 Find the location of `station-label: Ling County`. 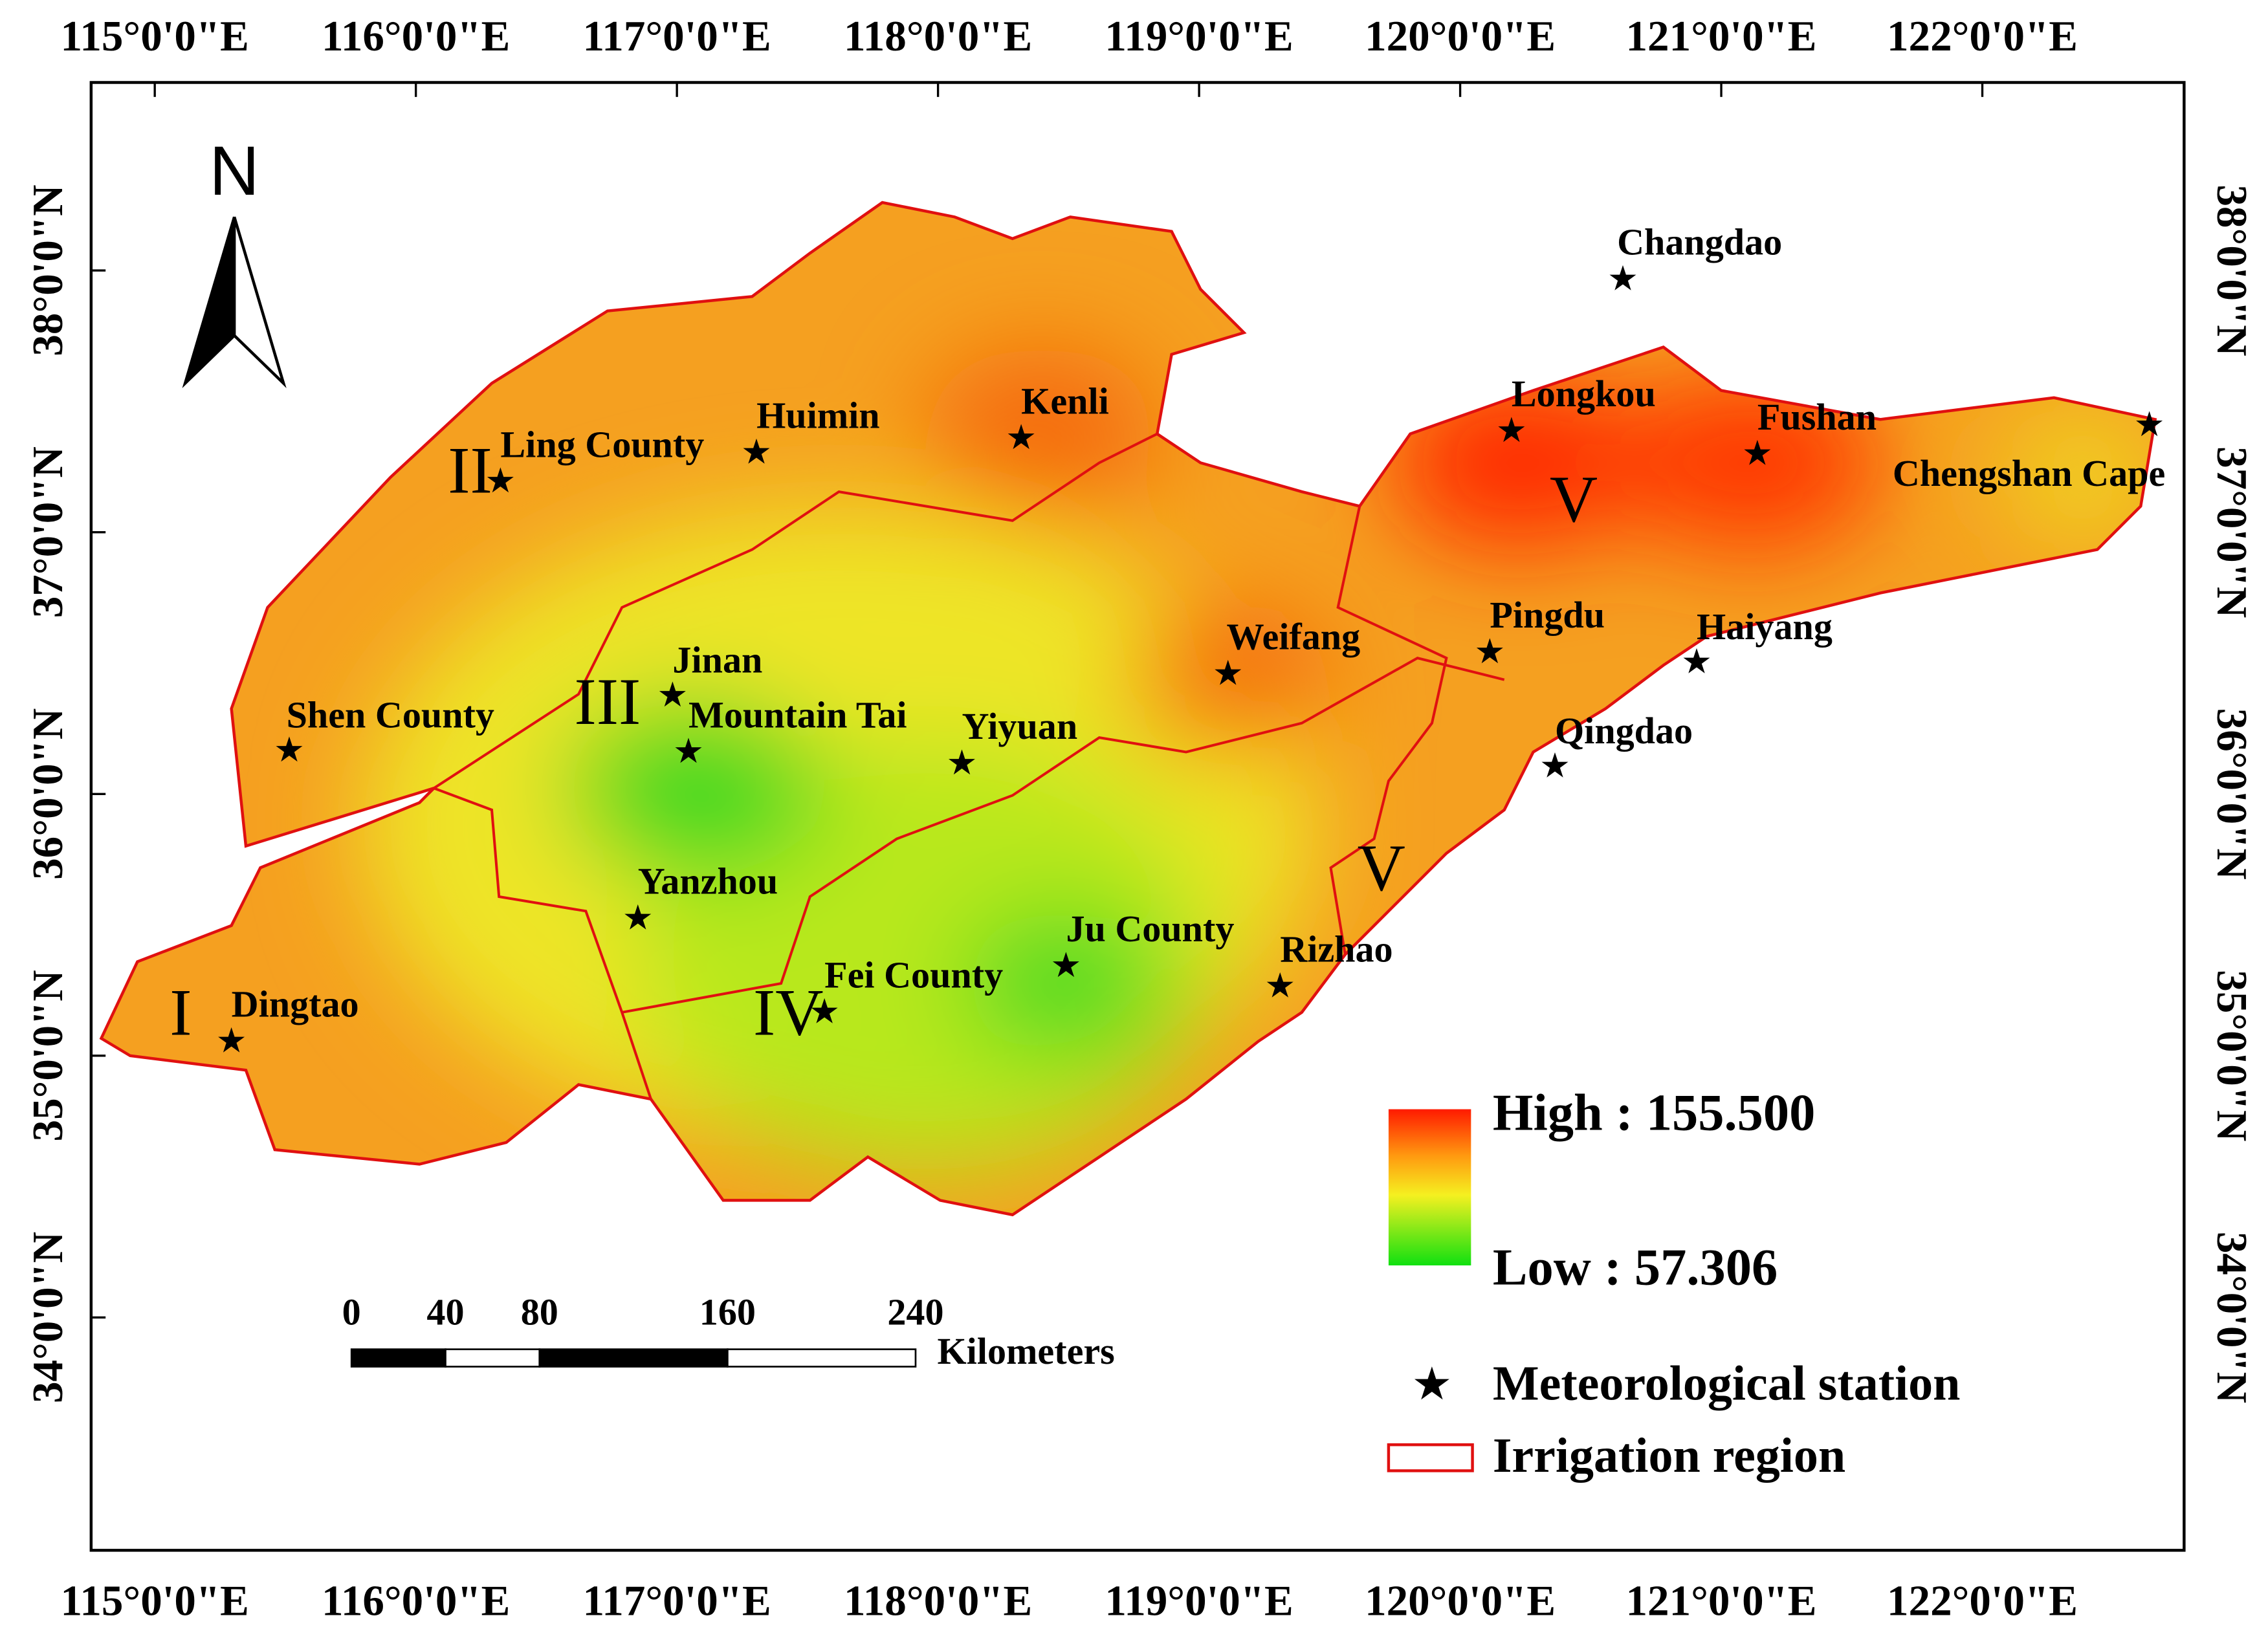

station-label: Ling County is located at coordinates (602, 444).